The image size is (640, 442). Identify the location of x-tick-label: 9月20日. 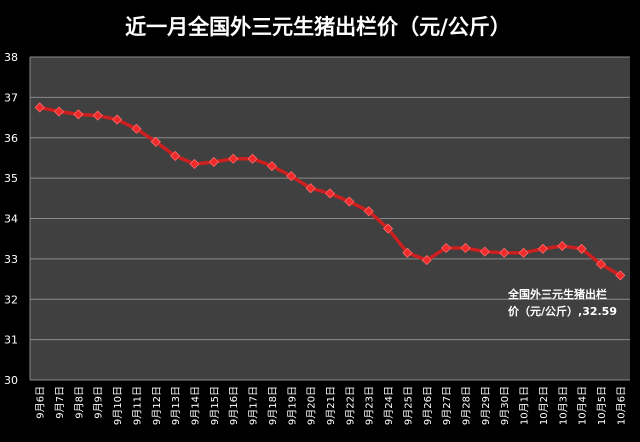
(312, 405).